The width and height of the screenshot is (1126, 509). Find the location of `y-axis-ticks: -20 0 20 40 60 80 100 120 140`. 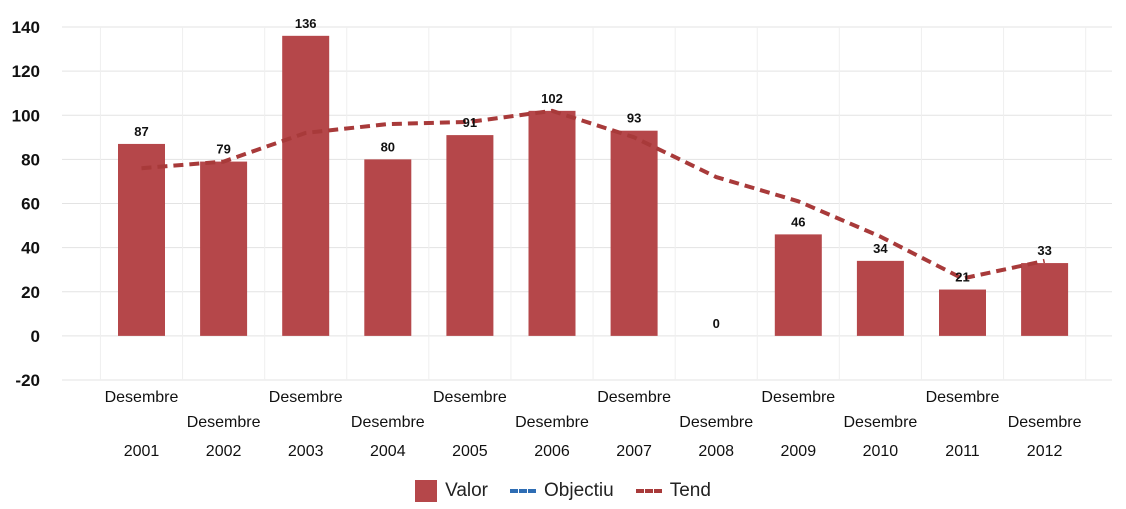

y-axis-ticks: -20 0 20 40 60 80 100 120 140 is located at coordinates (26, 204).